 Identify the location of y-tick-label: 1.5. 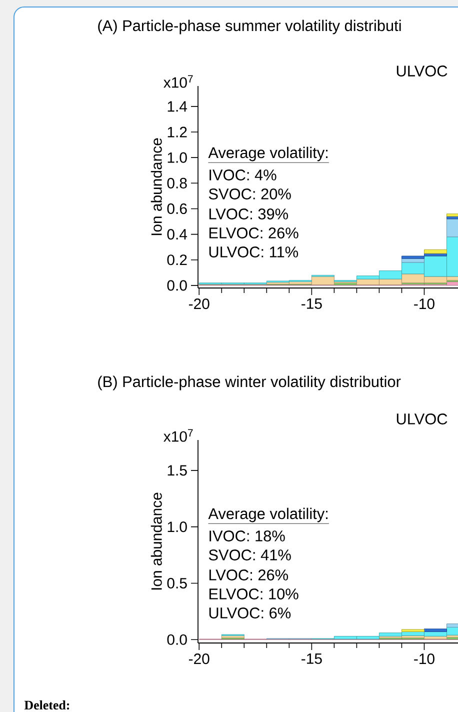
(177, 470).